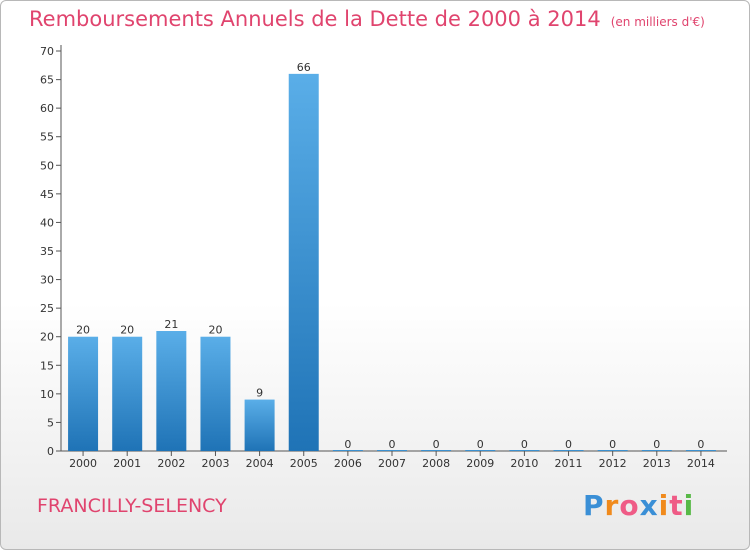 The height and width of the screenshot is (550, 750). What do you see at coordinates (613, 463) in the screenshot?
I see `x-tick-label: 2012` at bounding box center [613, 463].